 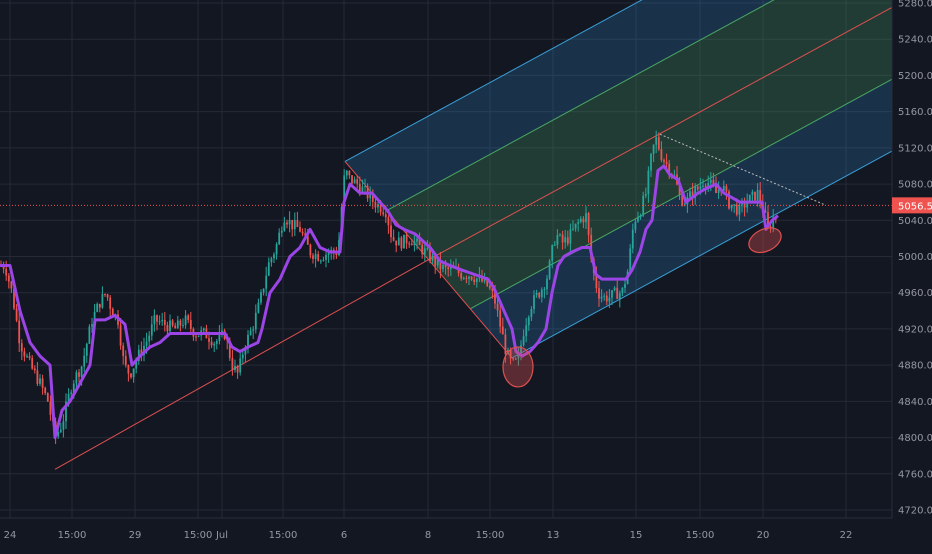 What do you see at coordinates (915, 438) in the screenshot?
I see `price-tick-label: 4800.0` at bounding box center [915, 438].